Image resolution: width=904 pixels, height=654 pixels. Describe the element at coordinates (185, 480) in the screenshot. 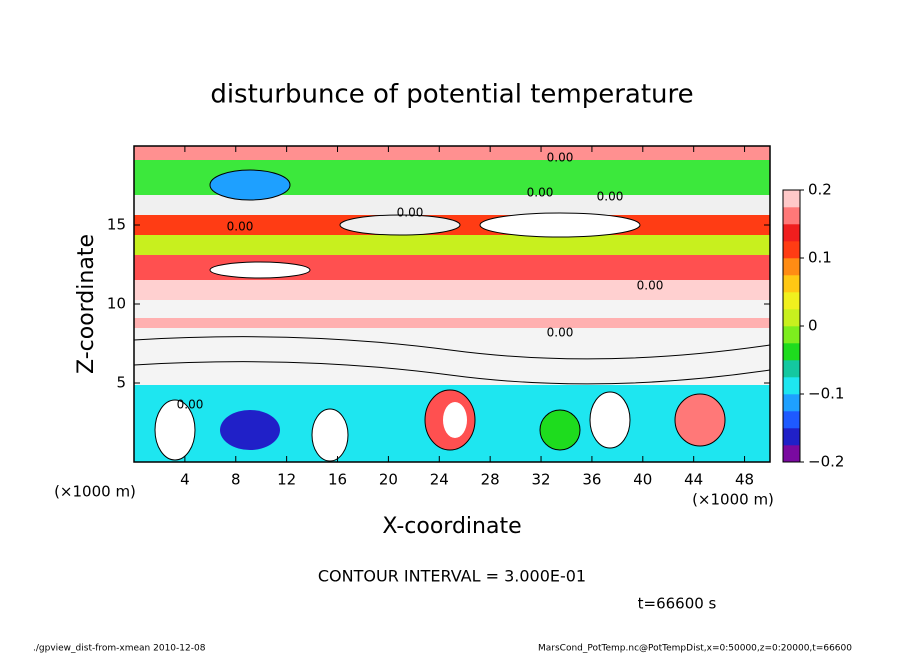

I see `x-tick-label: 4` at that location.